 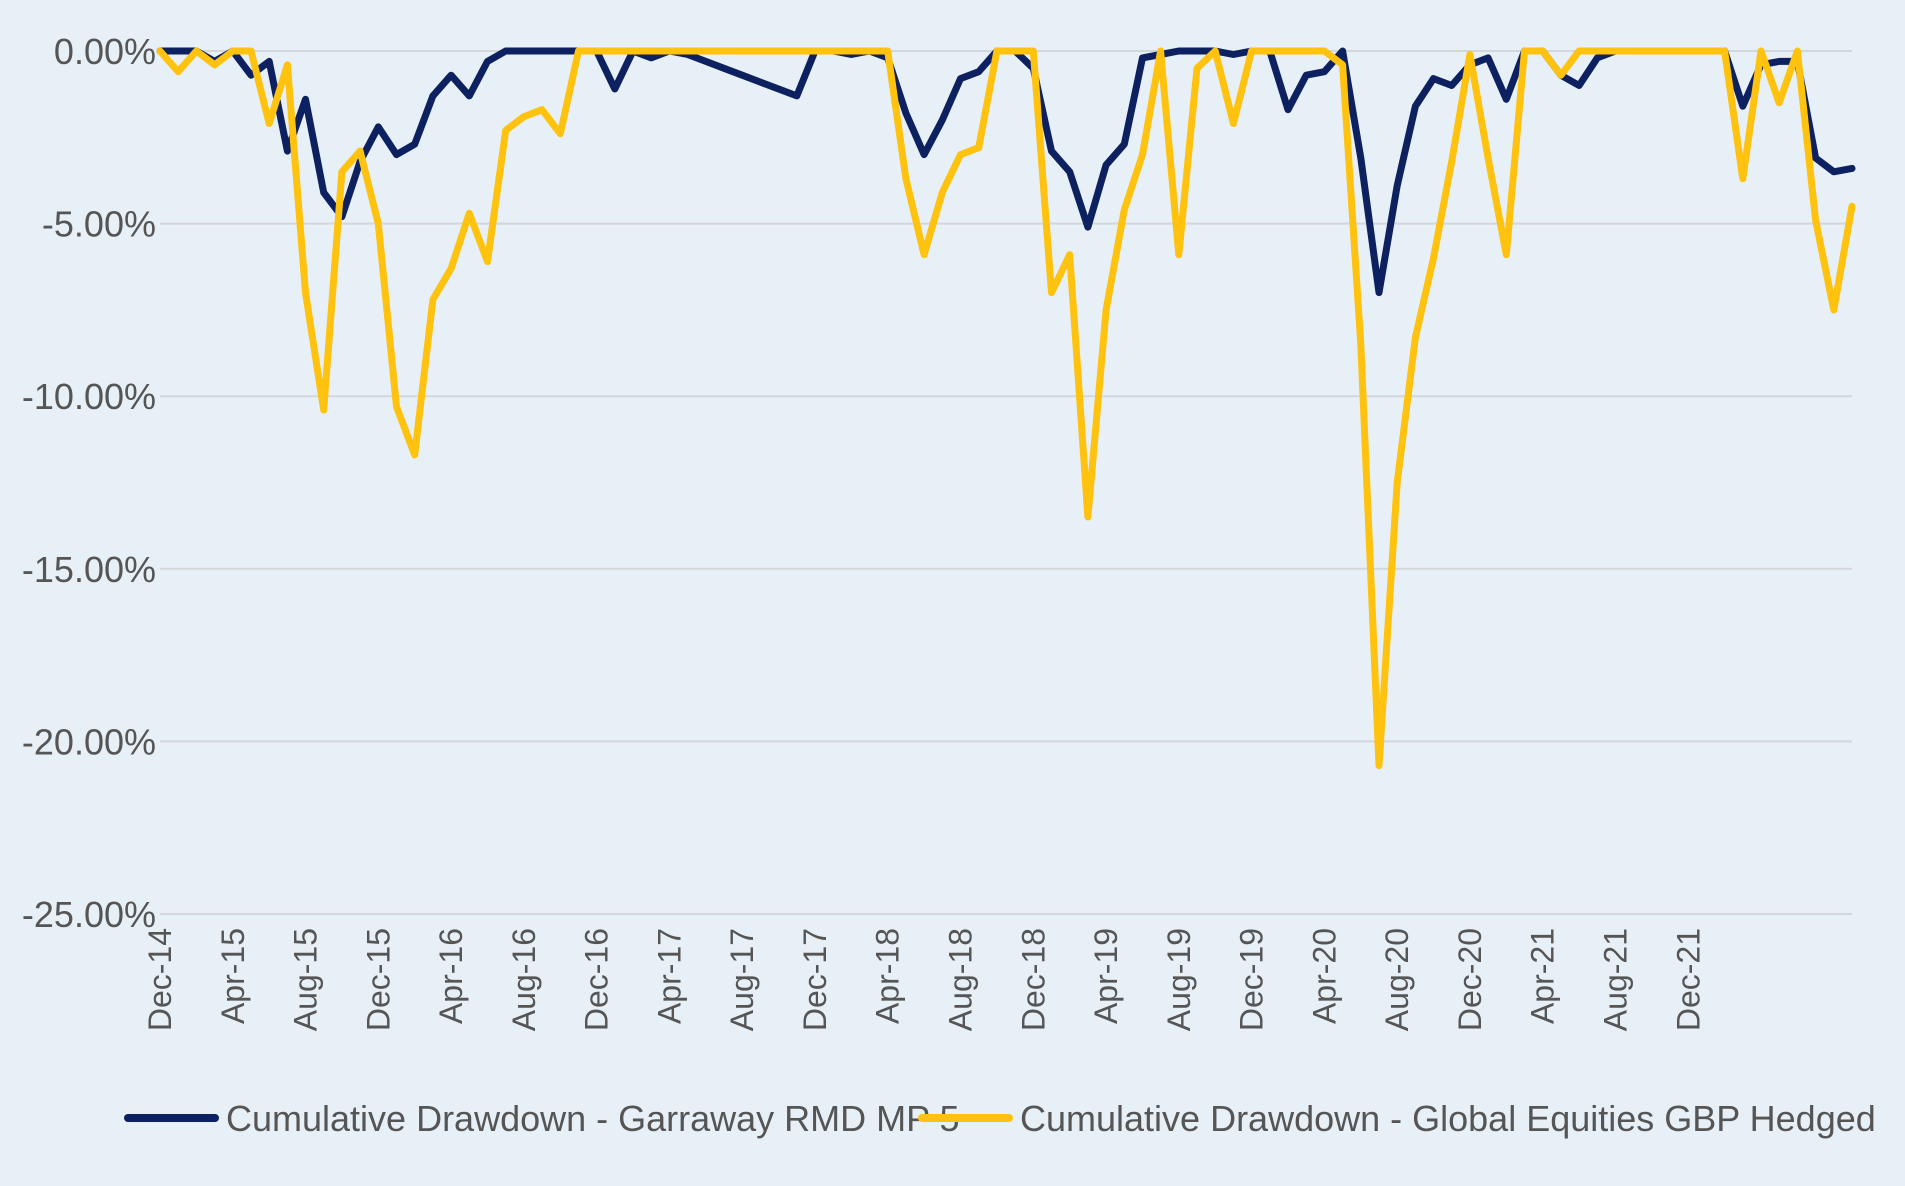 I want to click on y-axis-ticks: 0.00% -5.00% -10.00% -15.00% -20.00% -25.00%, so click(x=89, y=483).